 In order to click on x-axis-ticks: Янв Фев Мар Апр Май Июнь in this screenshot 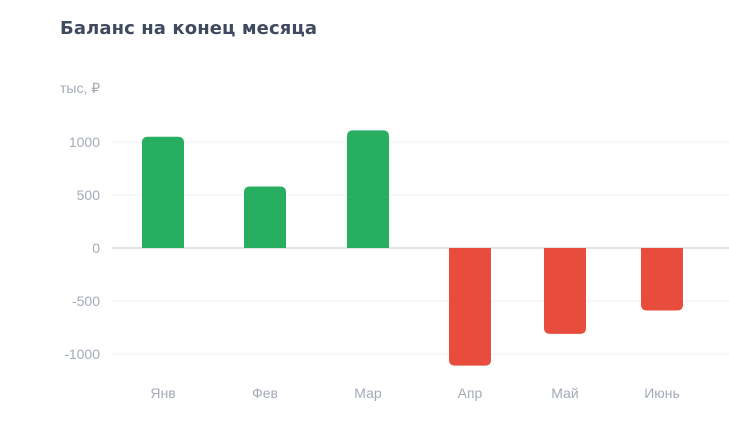, I will do `click(414, 393)`.